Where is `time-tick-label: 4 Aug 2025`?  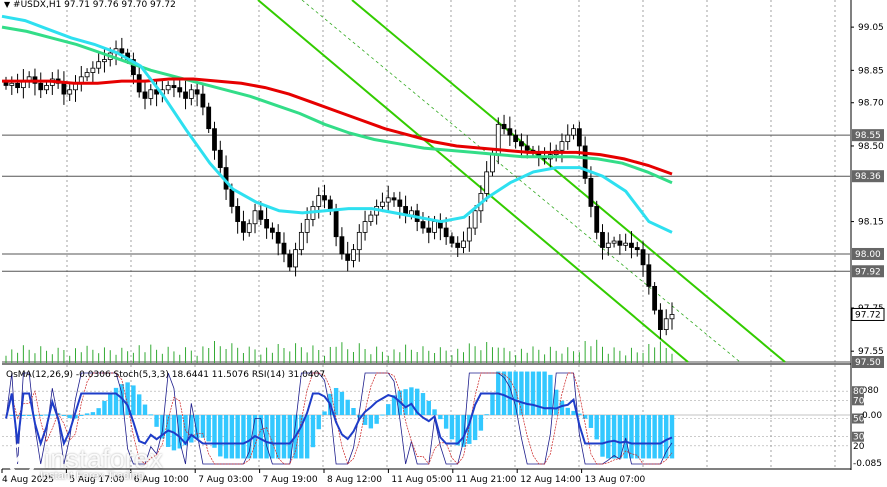
time-tick-label: 4 Aug 2025 is located at coordinates (28, 480).